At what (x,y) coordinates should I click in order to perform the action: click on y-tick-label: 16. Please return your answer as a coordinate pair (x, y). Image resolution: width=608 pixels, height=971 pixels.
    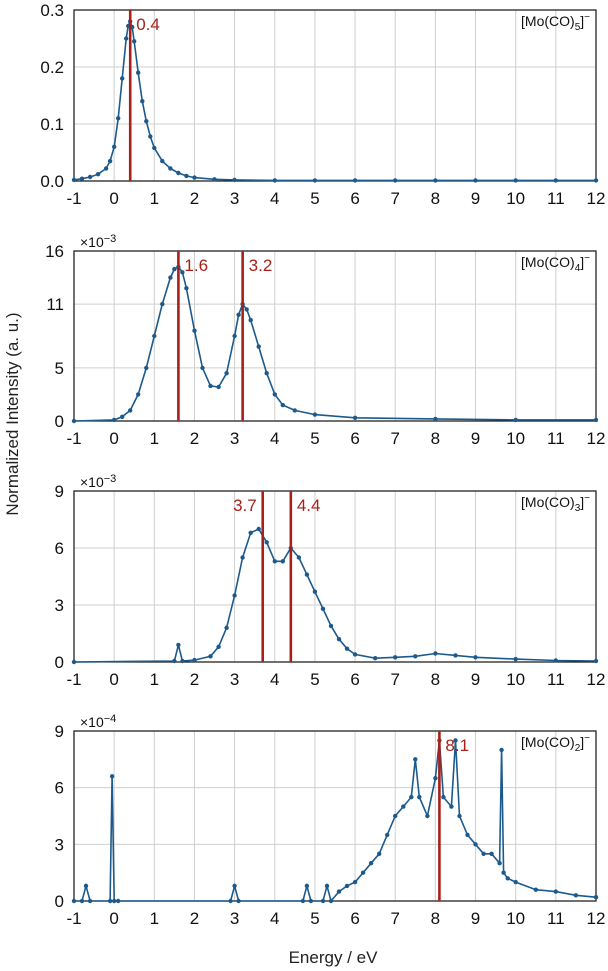
    Looking at the image, I should click on (54, 251).